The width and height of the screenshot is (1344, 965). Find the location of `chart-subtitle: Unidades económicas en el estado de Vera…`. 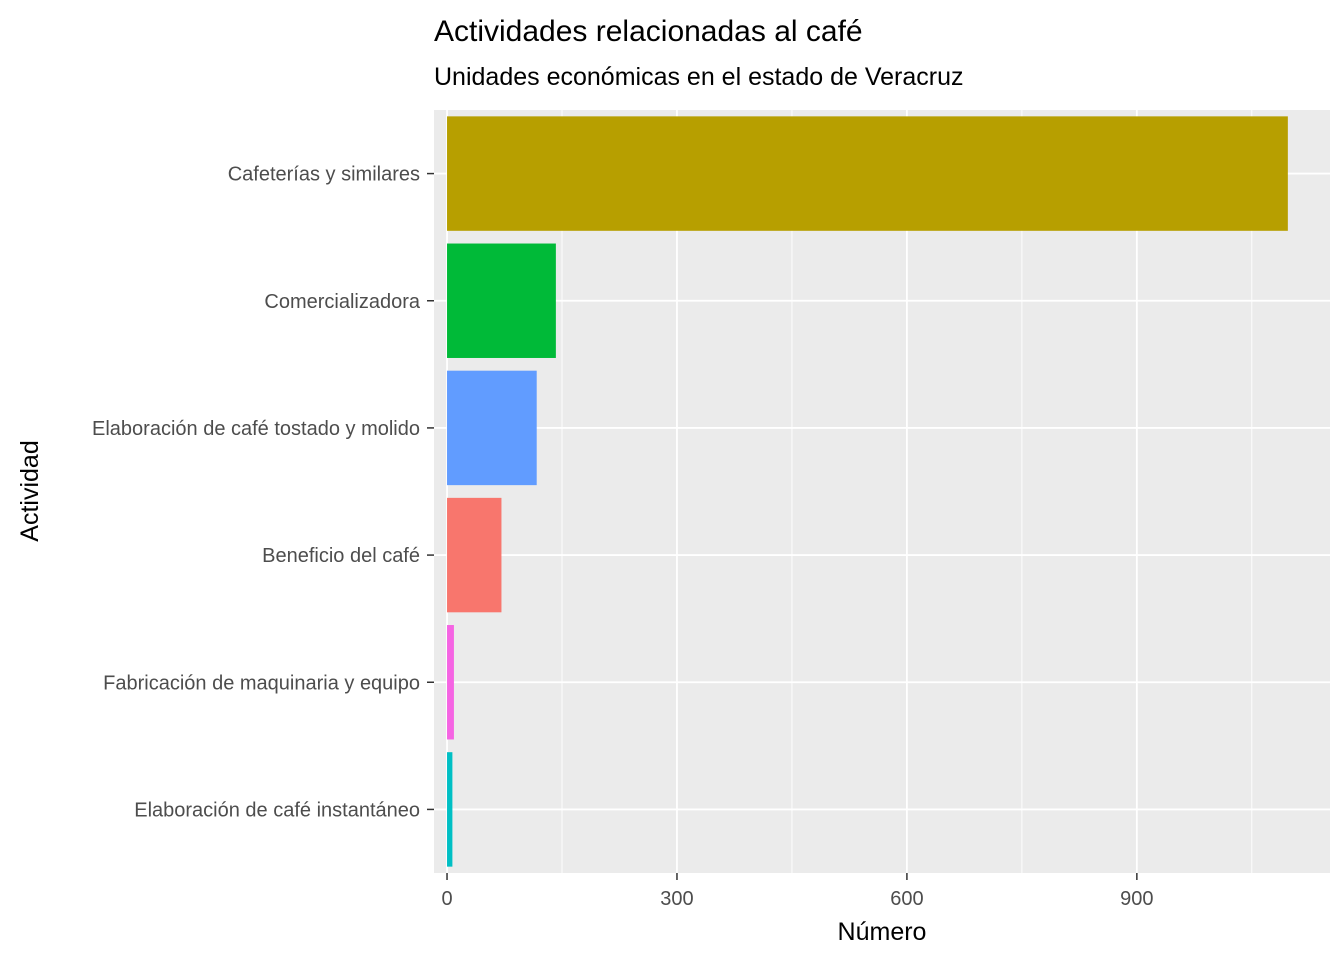

chart-subtitle: Unidades económicas en el estado de Vera… is located at coordinates (699, 77).